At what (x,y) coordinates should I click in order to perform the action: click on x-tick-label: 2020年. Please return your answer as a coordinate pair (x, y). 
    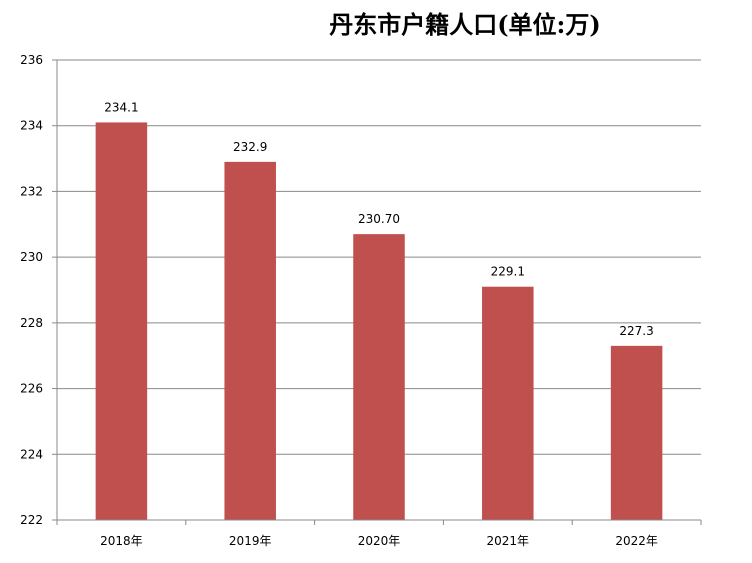
    Looking at the image, I should click on (379, 541).